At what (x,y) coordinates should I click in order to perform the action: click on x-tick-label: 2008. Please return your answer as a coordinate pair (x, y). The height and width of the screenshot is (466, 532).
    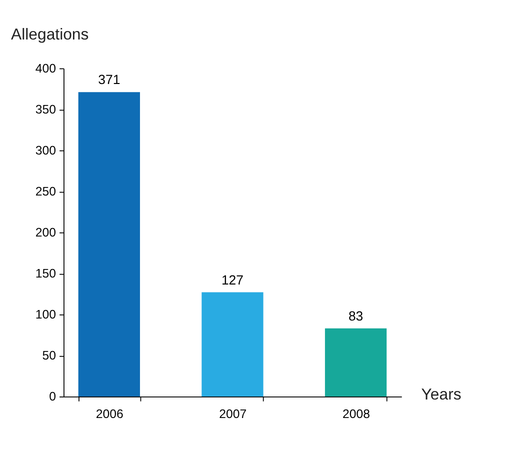
    Looking at the image, I should click on (356, 414).